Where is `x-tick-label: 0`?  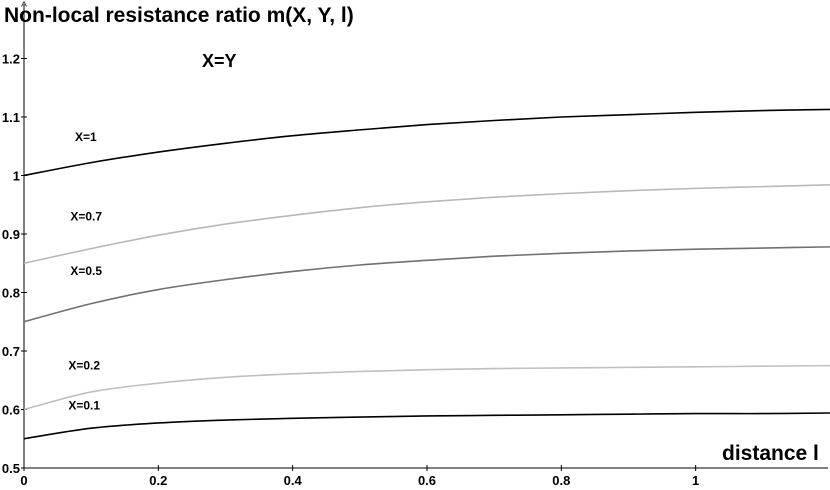 x-tick-label: 0 is located at coordinates (23, 480).